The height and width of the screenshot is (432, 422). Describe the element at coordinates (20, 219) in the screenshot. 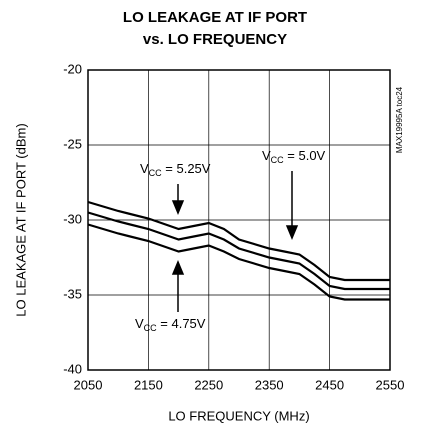

I see `y-axis-label: LO LEAKAGE AT IF PORT (dBm)` at that location.